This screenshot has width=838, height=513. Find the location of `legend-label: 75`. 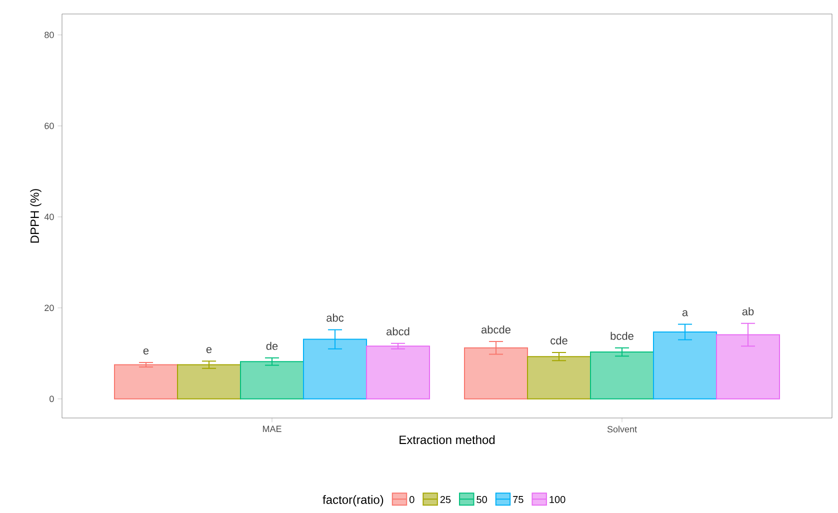

legend-label: 75 is located at coordinates (518, 500).